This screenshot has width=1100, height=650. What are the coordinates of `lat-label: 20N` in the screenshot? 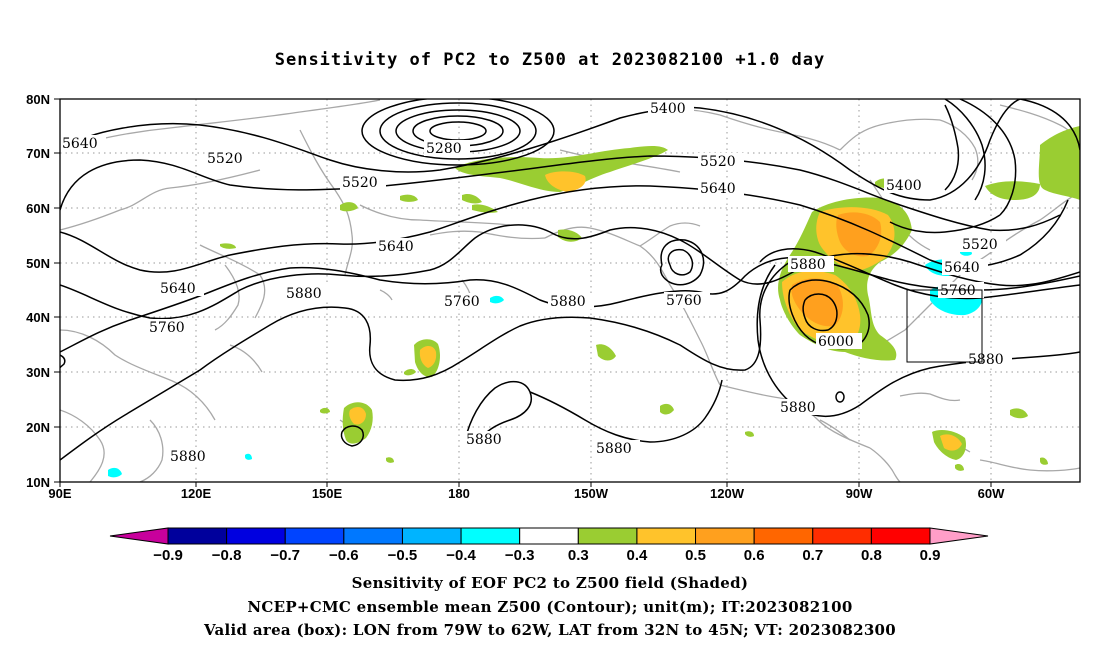 It's located at (38, 427).